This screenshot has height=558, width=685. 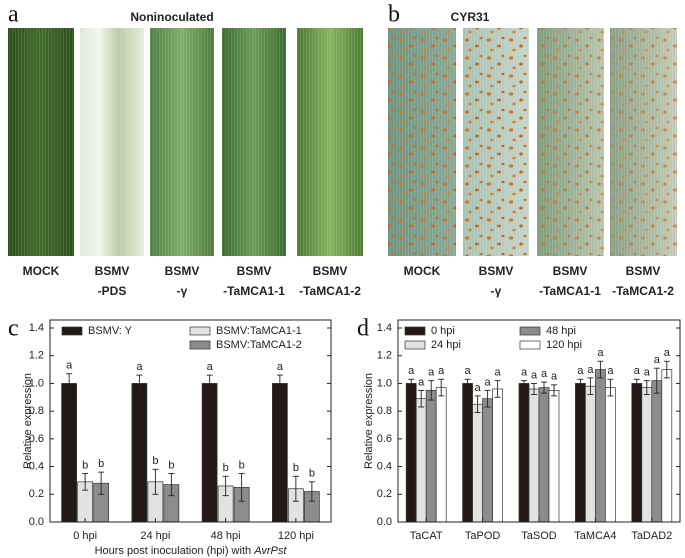 I want to click on x-axis-label-italic: AvrPst, so click(x=270, y=551).